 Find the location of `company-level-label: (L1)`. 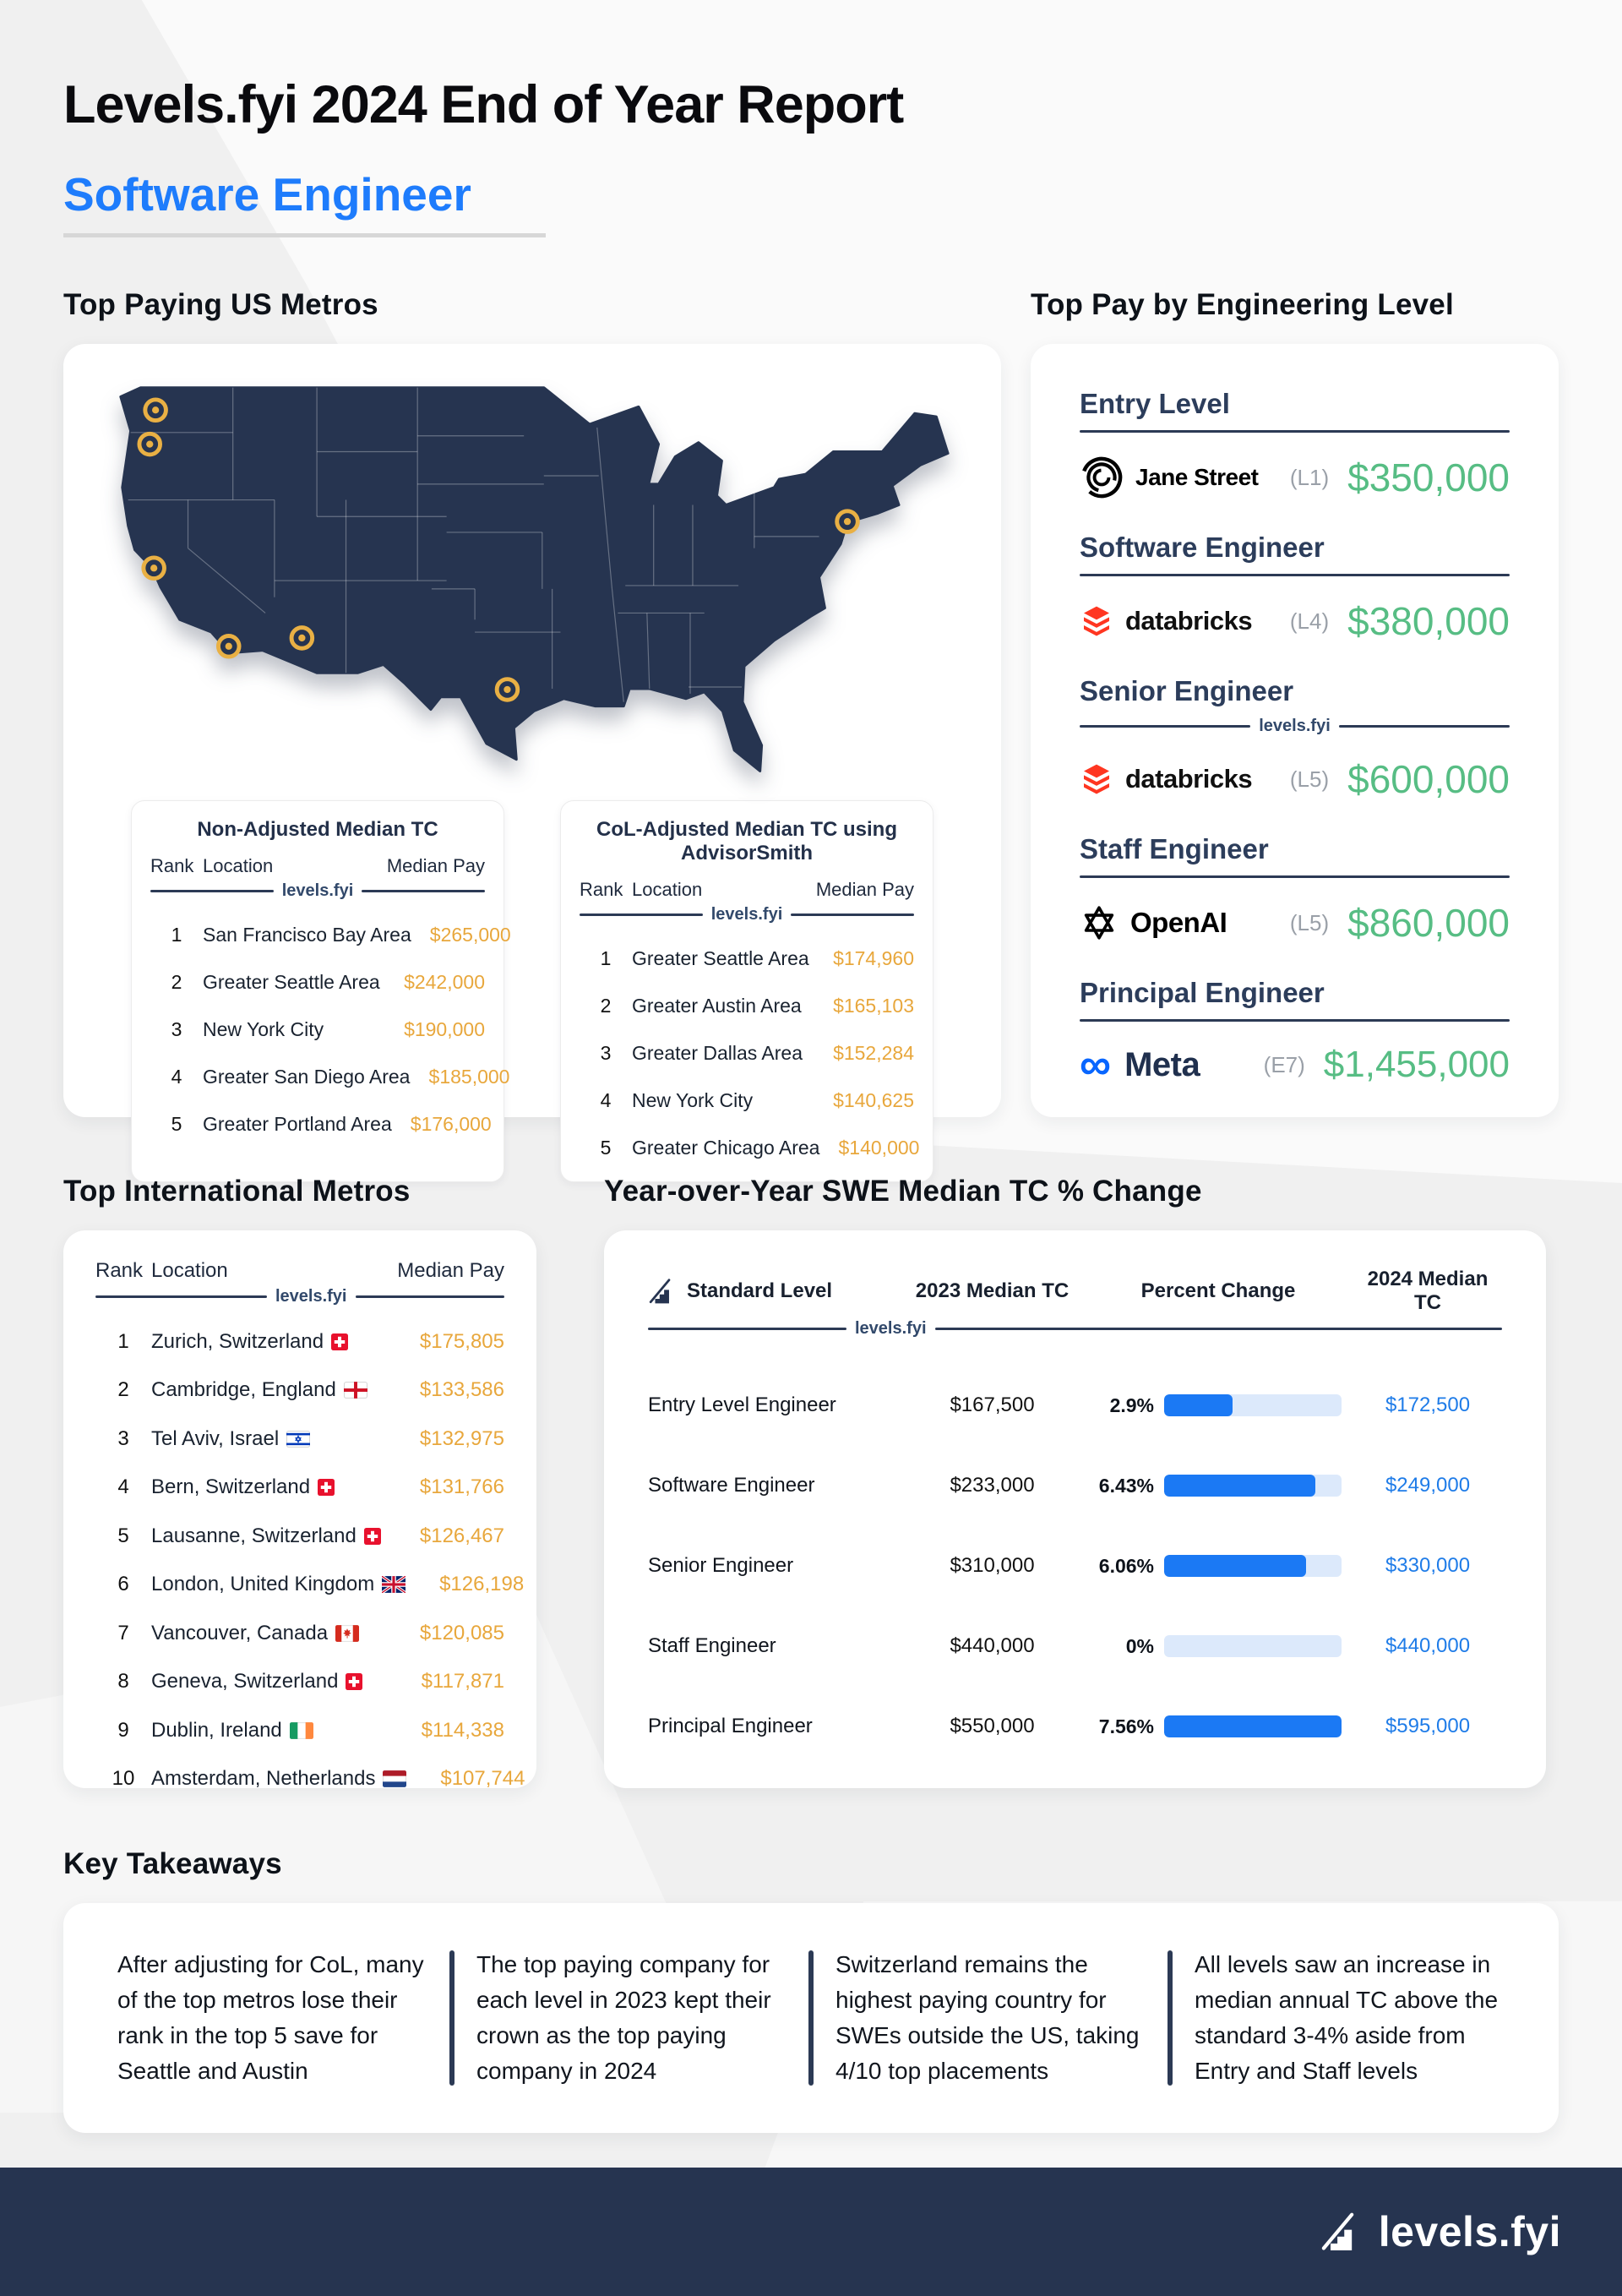

company-level-label: (L1) is located at coordinates (1310, 477).